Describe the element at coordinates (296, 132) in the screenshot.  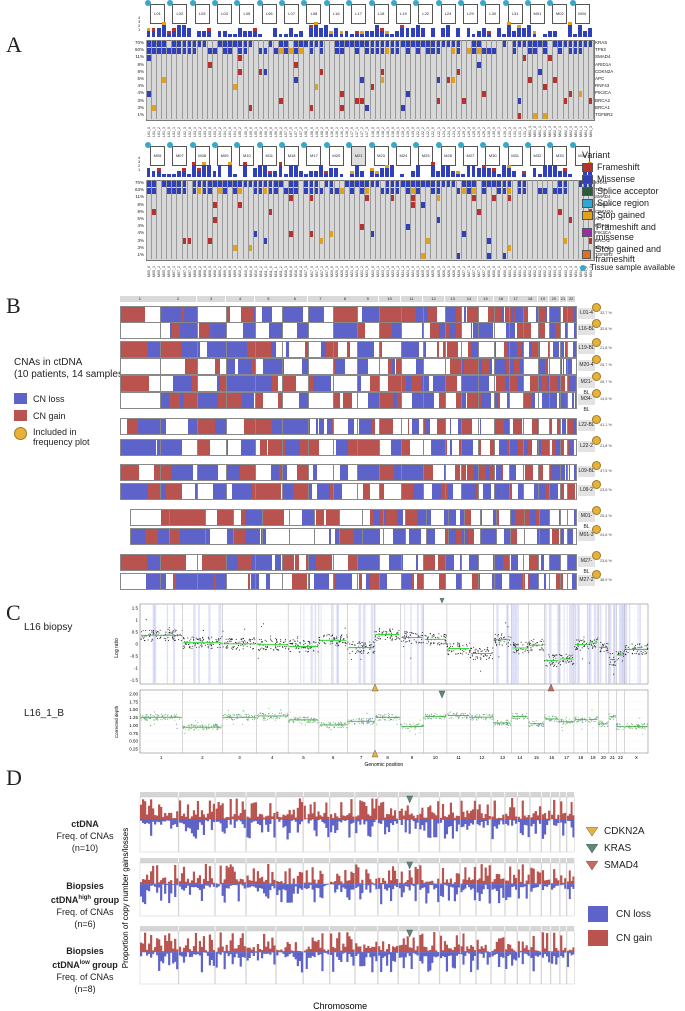
I see `sample-label: L07_1` at that location.